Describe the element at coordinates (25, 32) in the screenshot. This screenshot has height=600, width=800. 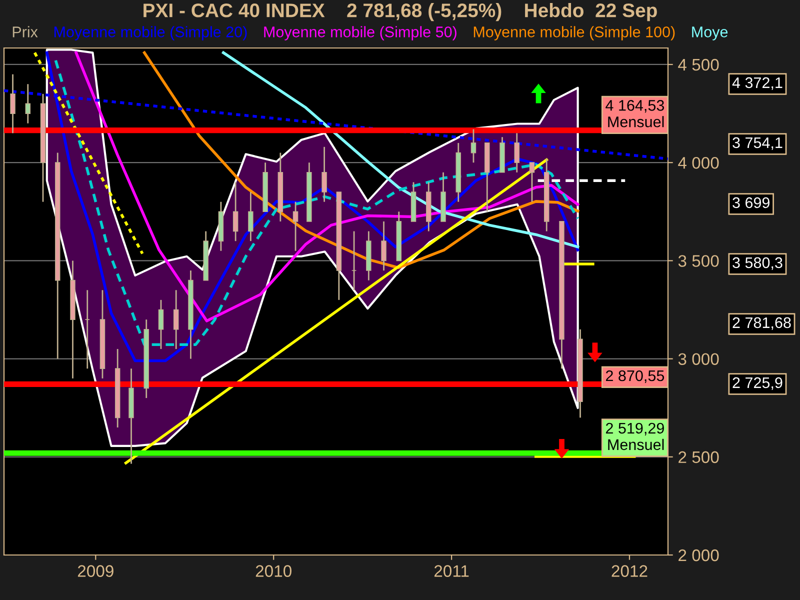
I see `text: Prix` at that location.